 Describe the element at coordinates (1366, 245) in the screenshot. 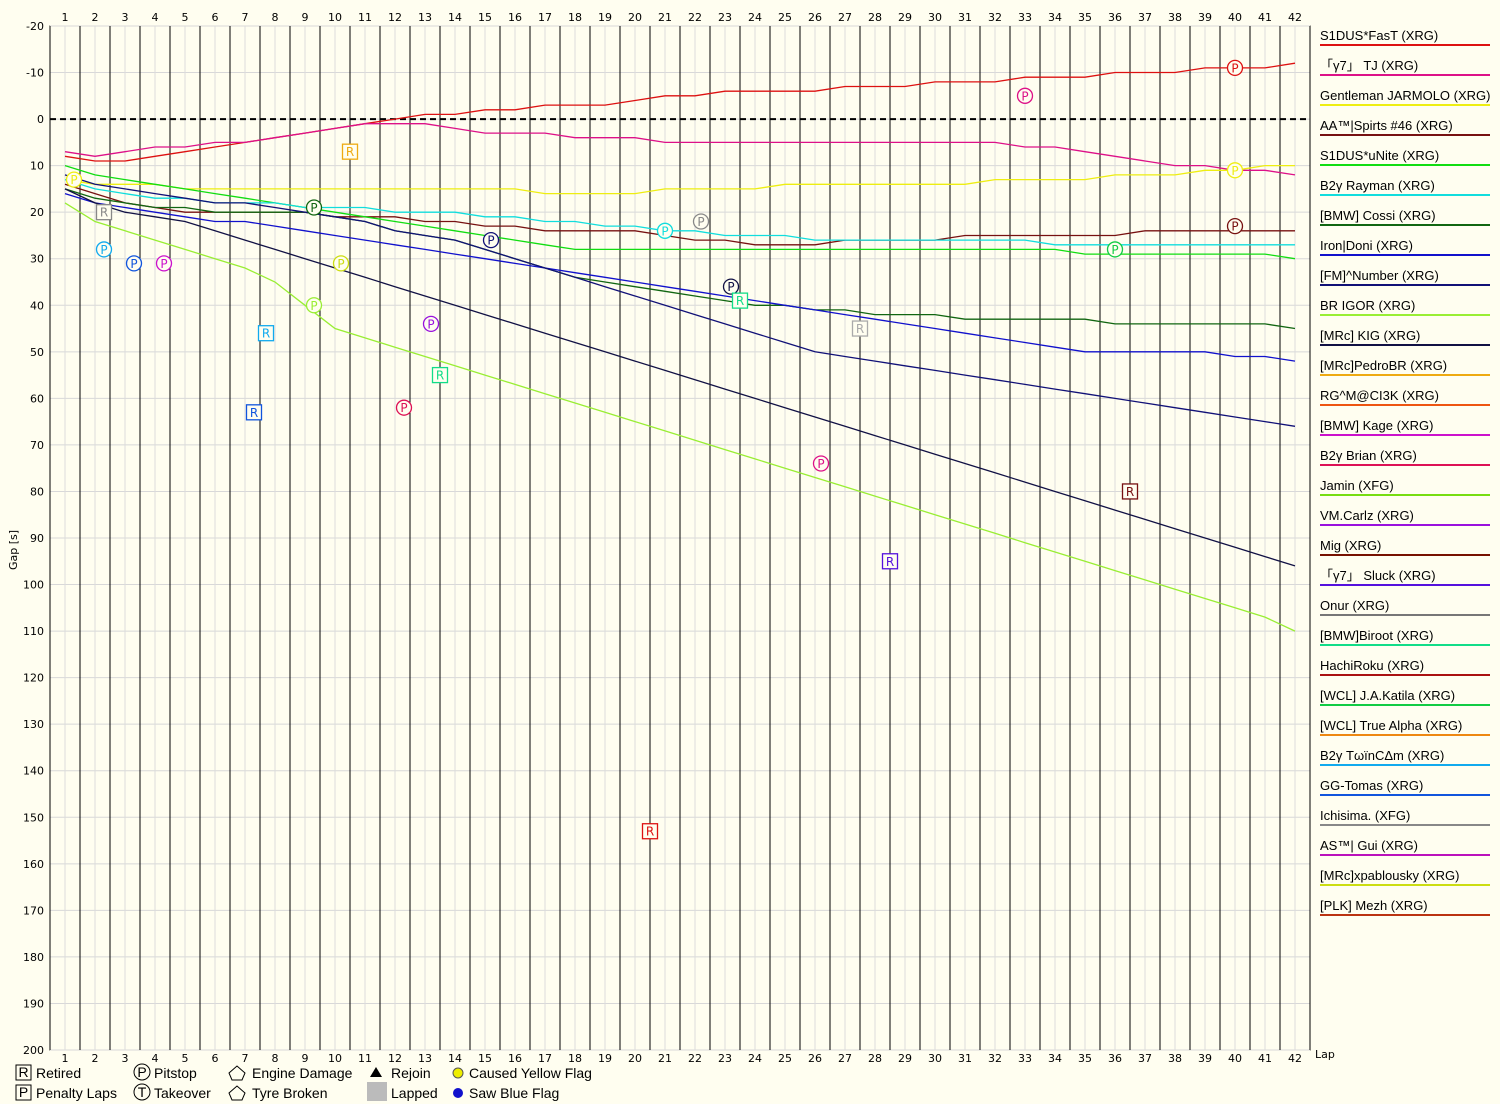

I see `legend-entry-label: Iron|Doni (XRG)` at that location.